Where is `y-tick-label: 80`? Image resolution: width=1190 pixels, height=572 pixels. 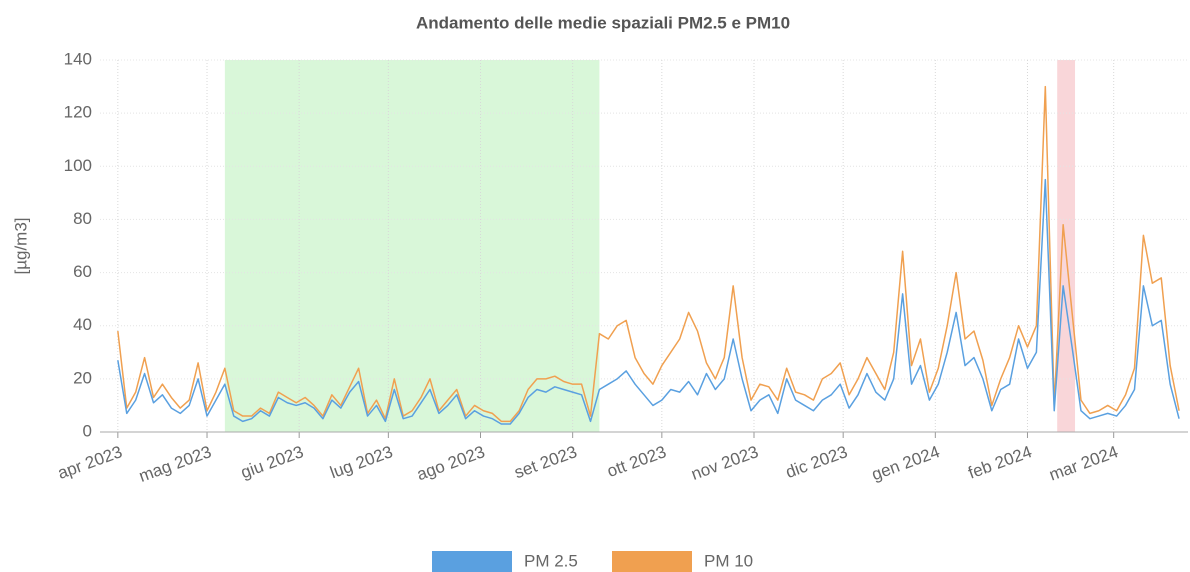 y-tick-label: 80 is located at coordinates (82, 218).